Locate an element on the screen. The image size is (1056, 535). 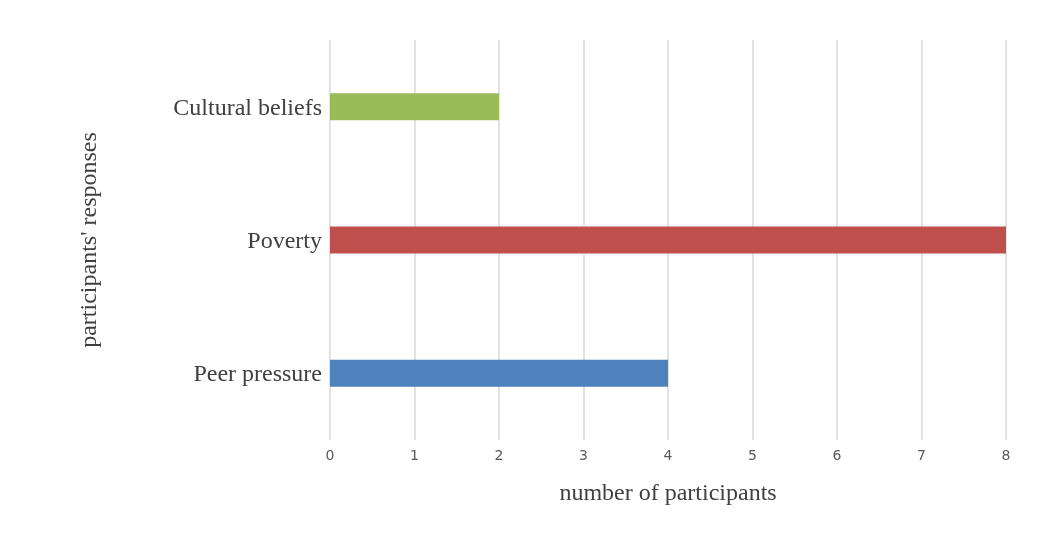
x-tick-label: 8 is located at coordinates (1006, 455).